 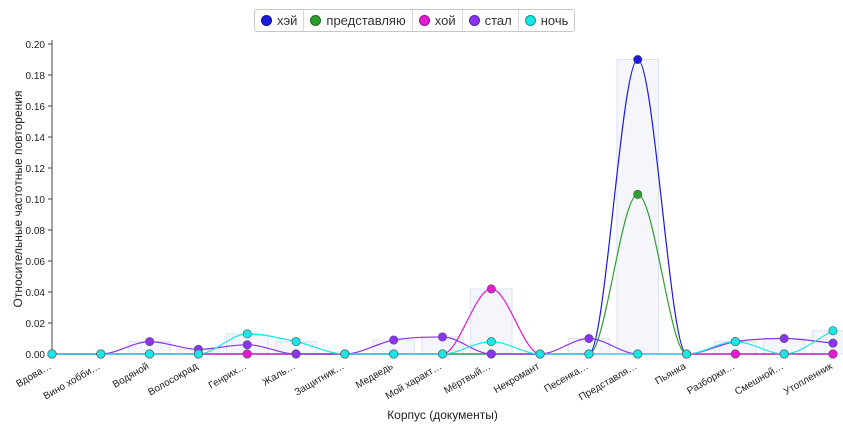 I want to click on x-tick-label: Медведь, so click(x=374, y=376).